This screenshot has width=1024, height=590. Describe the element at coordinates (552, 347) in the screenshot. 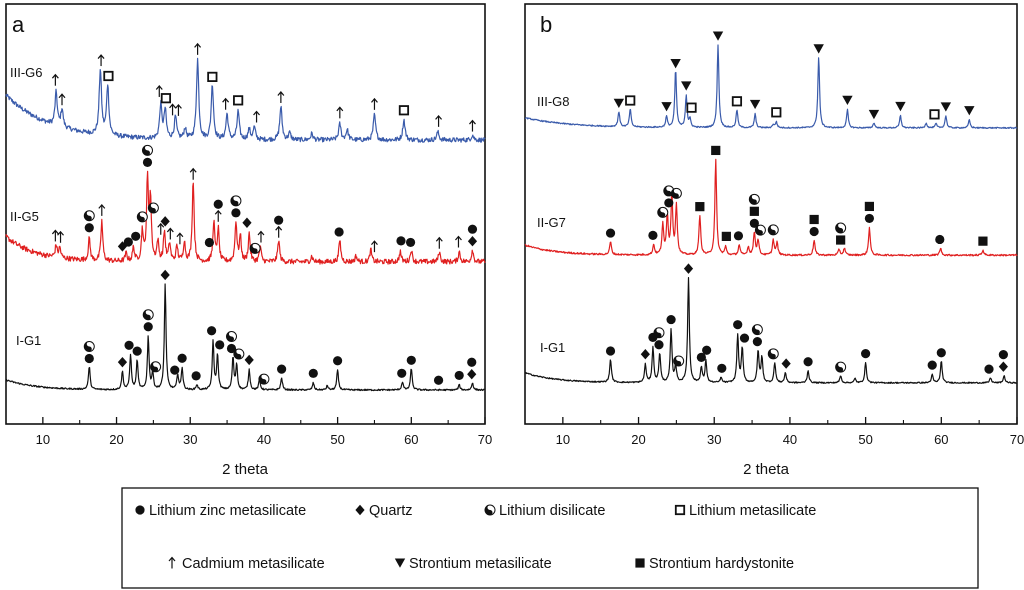

I see `sample-label: I-G1` at that location.